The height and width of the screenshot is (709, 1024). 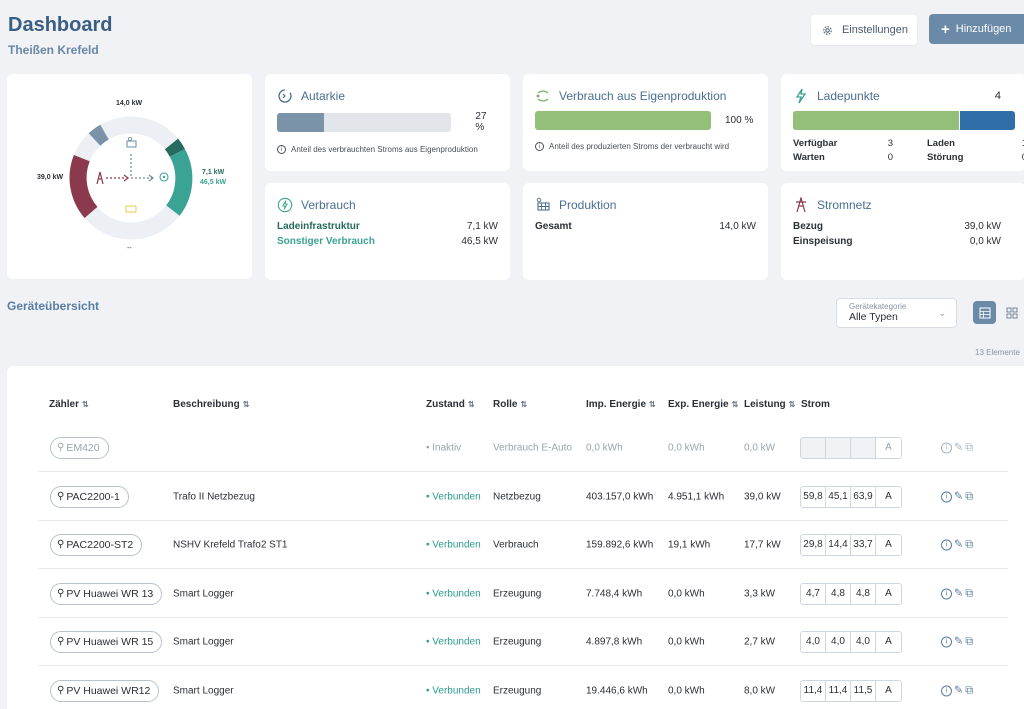 What do you see at coordinates (517, 641) in the screenshot?
I see `device-role: Erzeugung` at bounding box center [517, 641].